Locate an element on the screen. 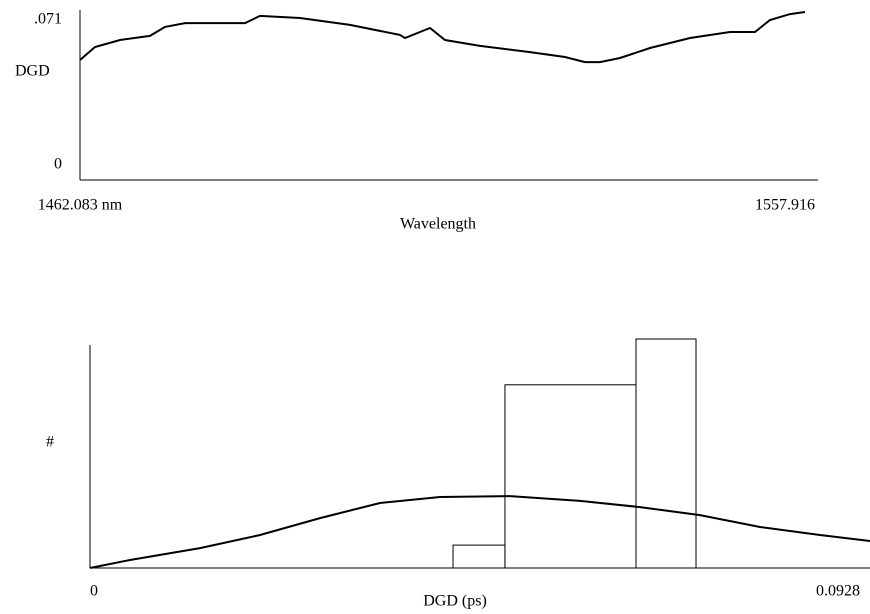  y-axis-label: # is located at coordinates (50, 442).